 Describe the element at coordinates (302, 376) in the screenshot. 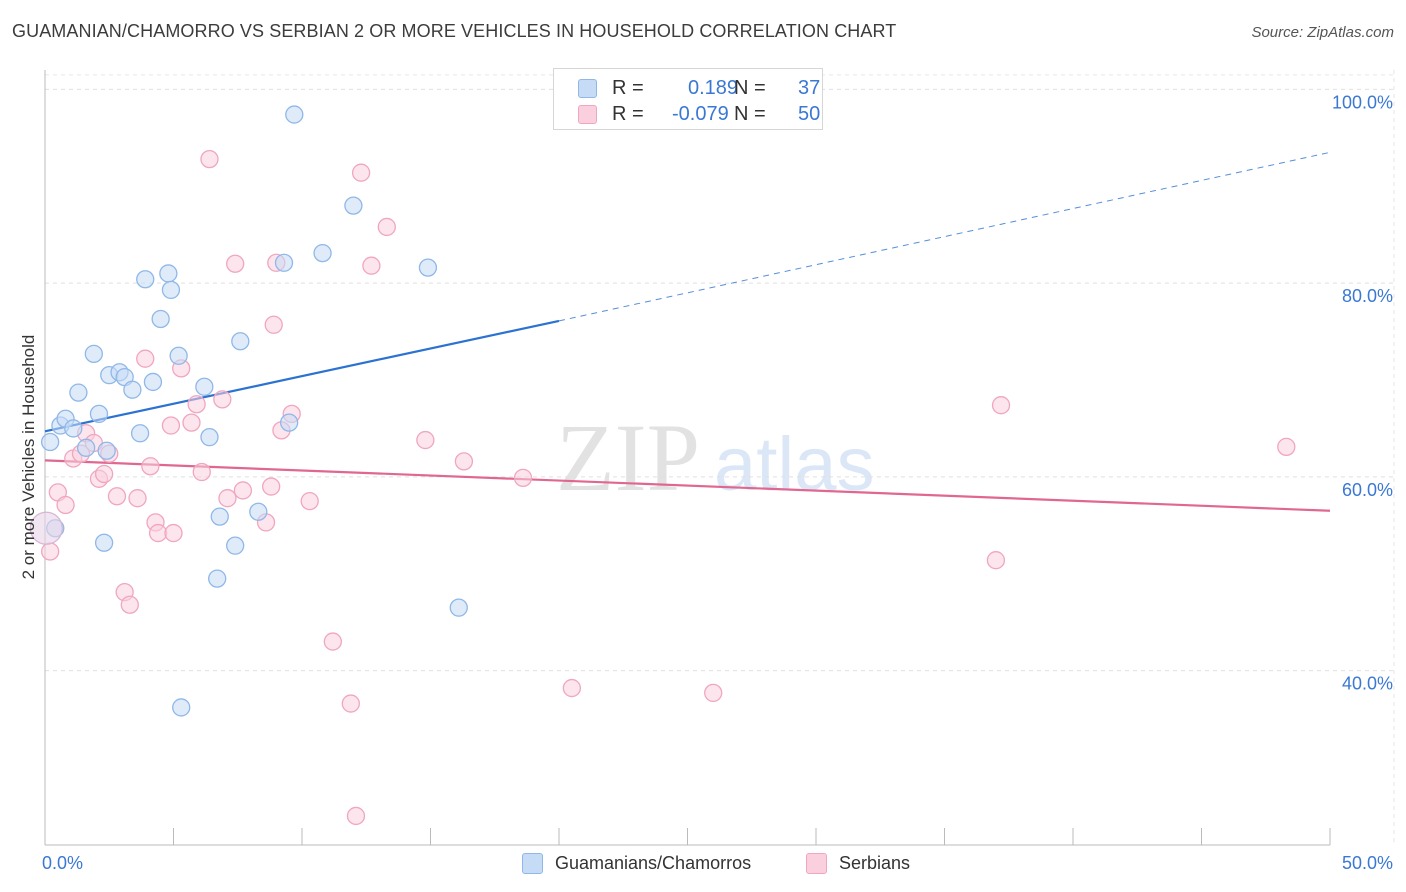

I see `trend-line-guamanian` at that location.